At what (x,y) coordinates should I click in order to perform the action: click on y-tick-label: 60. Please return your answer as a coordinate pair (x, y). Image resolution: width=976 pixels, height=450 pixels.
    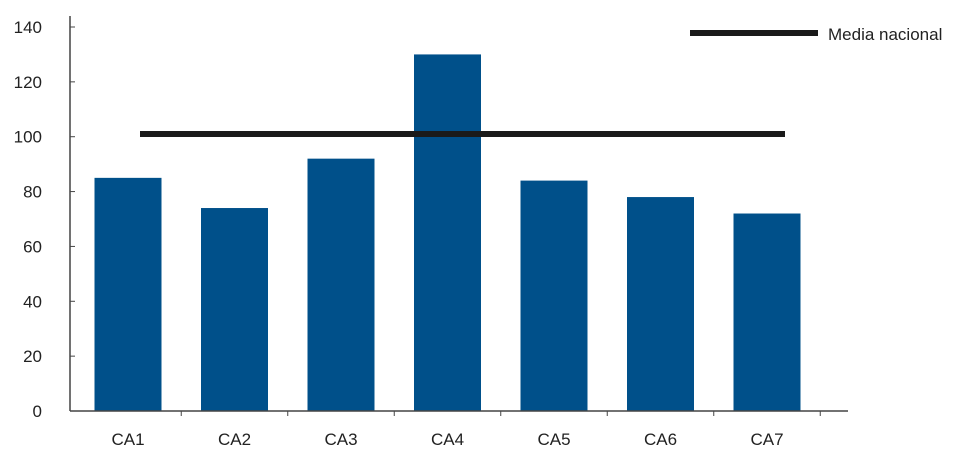
    Looking at the image, I should click on (32, 246).